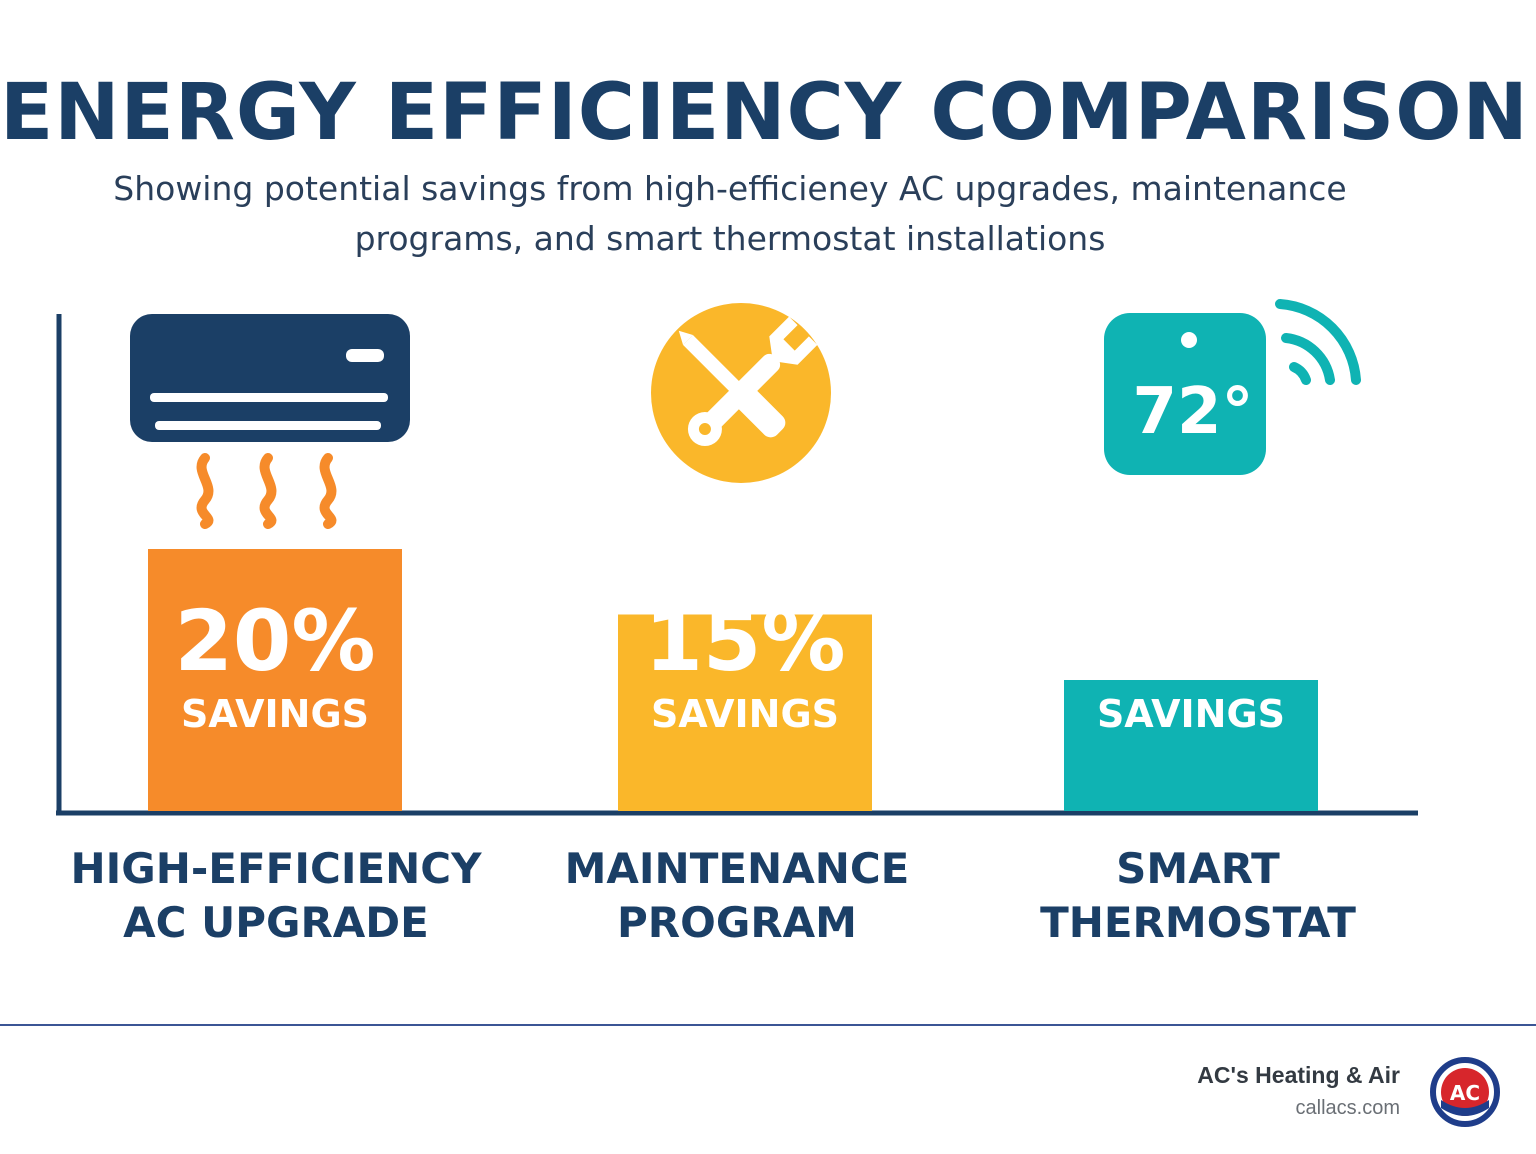  Describe the element at coordinates (1190, 641) in the screenshot. I see `data-label-smart-thermostat: 10%` at that location.